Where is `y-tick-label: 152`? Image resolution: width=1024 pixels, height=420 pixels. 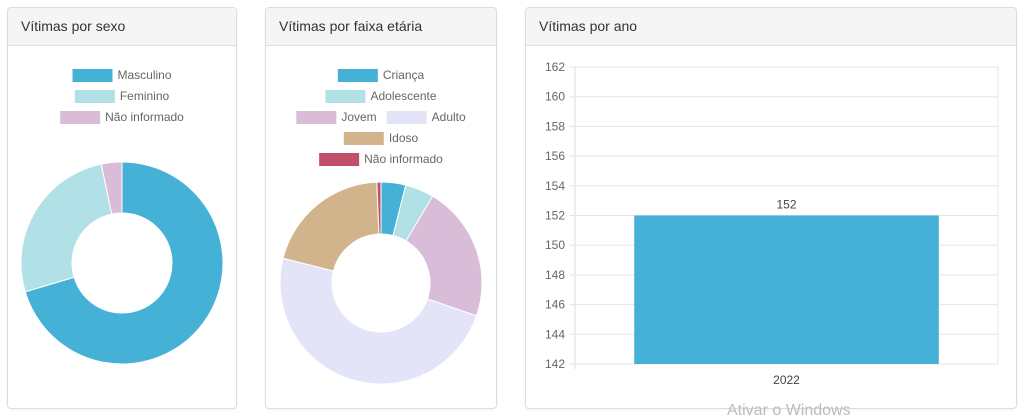
y-tick-label: 152 is located at coordinates (555, 216).